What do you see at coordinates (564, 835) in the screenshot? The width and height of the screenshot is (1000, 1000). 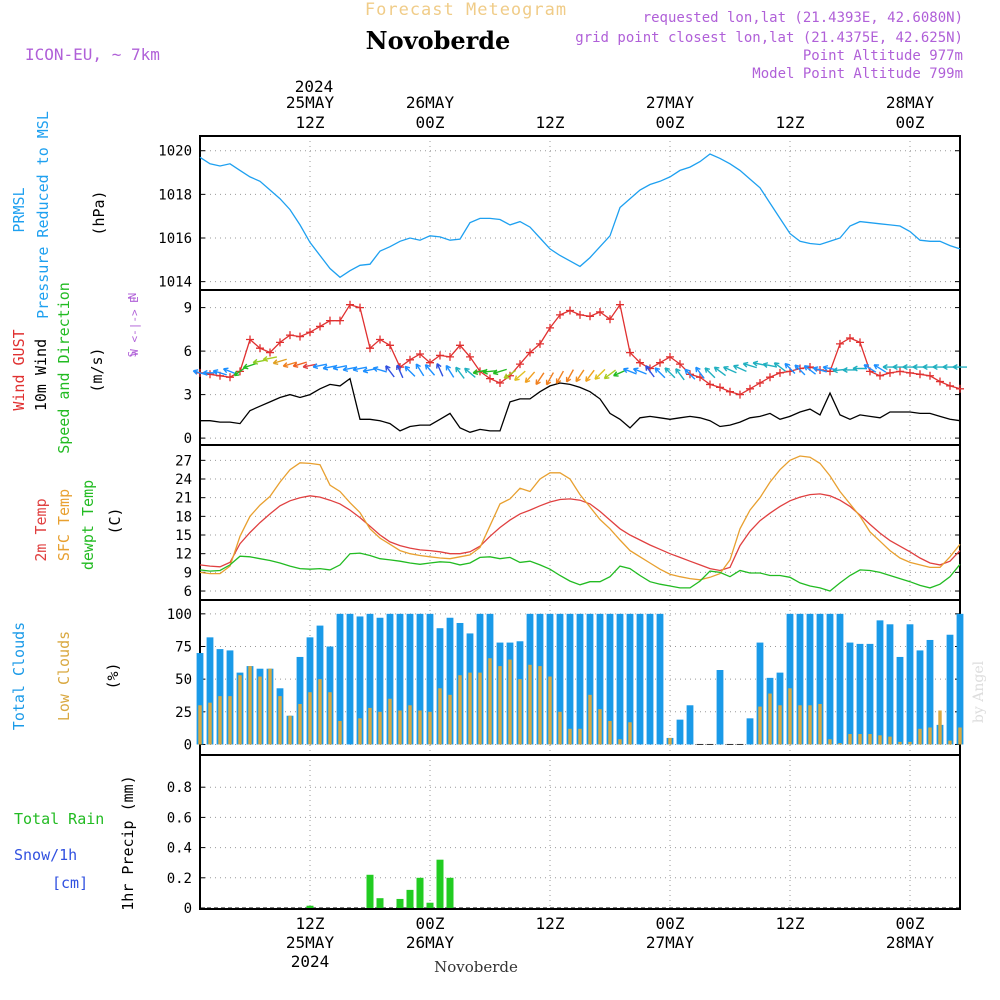 I see `precip-panel: 0 0.2 0.4 0.6 0.8` at bounding box center [564, 835].